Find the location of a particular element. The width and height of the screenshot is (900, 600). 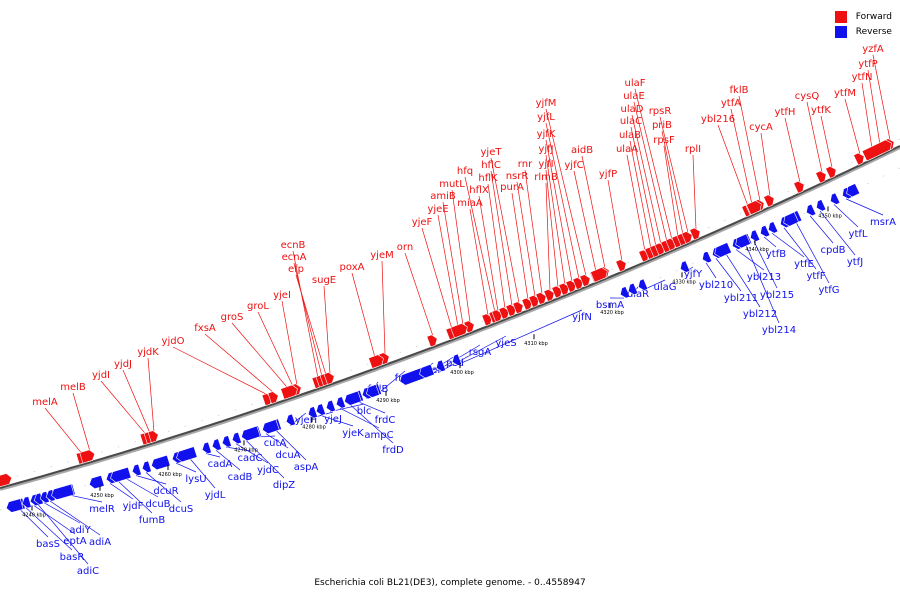

forward-gene-label: yjeM is located at coordinates (381, 255).